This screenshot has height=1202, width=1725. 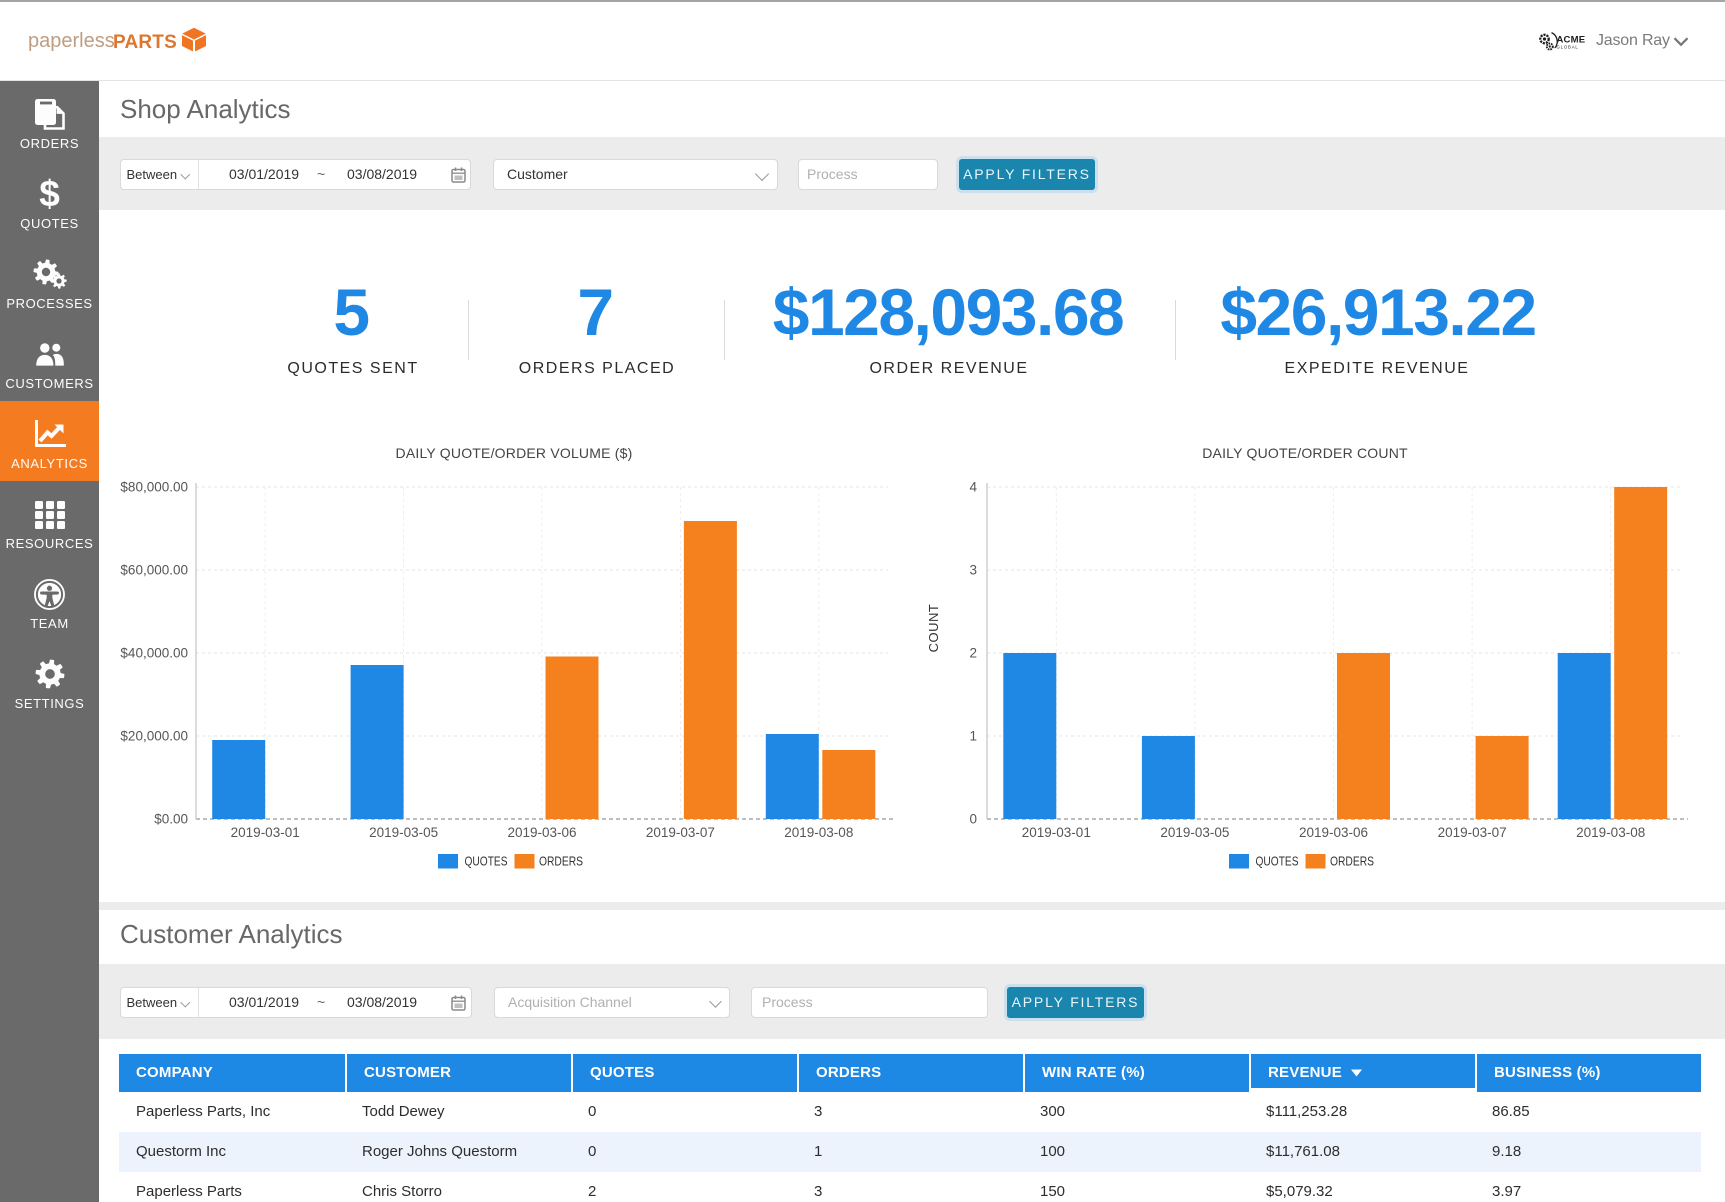 I want to click on svg-text: $60,000.00, so click(x=154, y=570).